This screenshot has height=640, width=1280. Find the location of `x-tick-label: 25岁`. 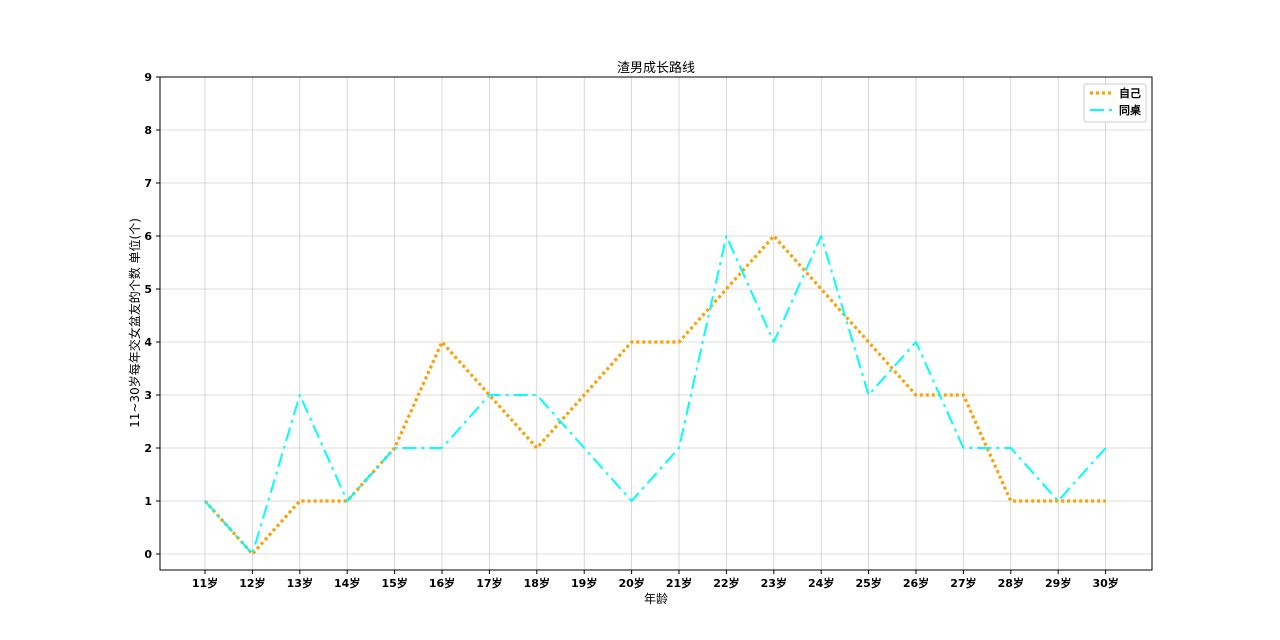

x-tick-label: 25岁 is located at coordinates (868, 583).